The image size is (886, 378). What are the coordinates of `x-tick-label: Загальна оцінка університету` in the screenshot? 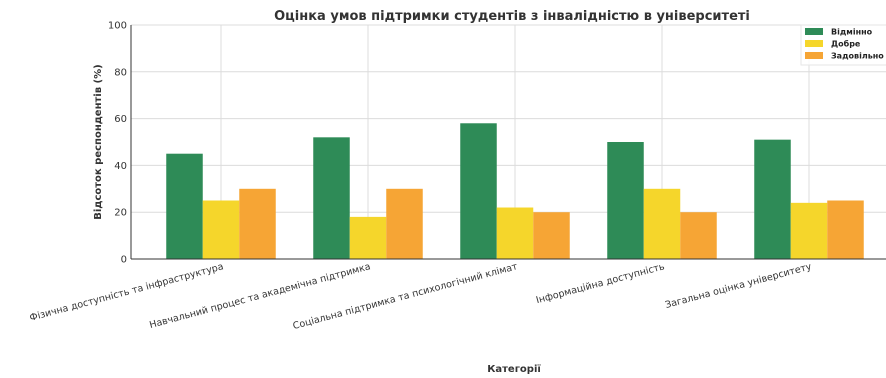 It's located at (738, 286).